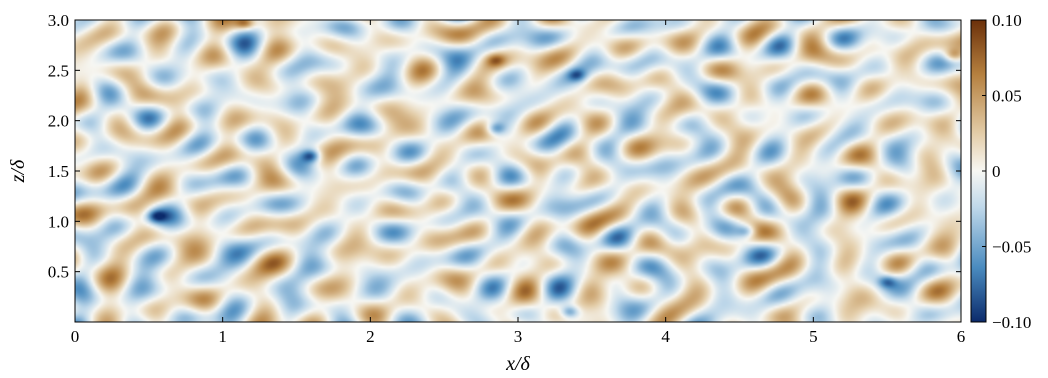  I want to click on x-tick-label: 0, so click(75, 336).